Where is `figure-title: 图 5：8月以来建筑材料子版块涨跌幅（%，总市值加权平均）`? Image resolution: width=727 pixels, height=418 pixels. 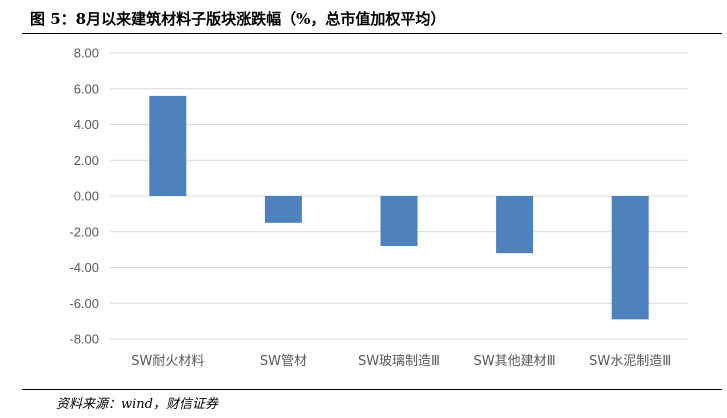
figure-title: 图 5：8月以来建筑材料子版块涨跌幅（%，总市值加权平均） is located at coordinates (238, 19).